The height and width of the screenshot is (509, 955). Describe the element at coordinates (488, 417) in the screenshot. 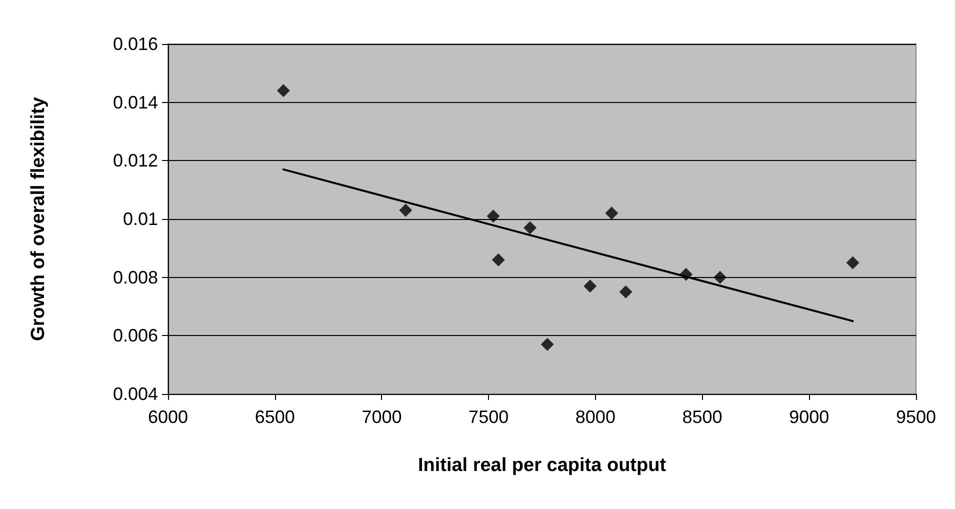

I see `x-tick-label: 7500` at that location.